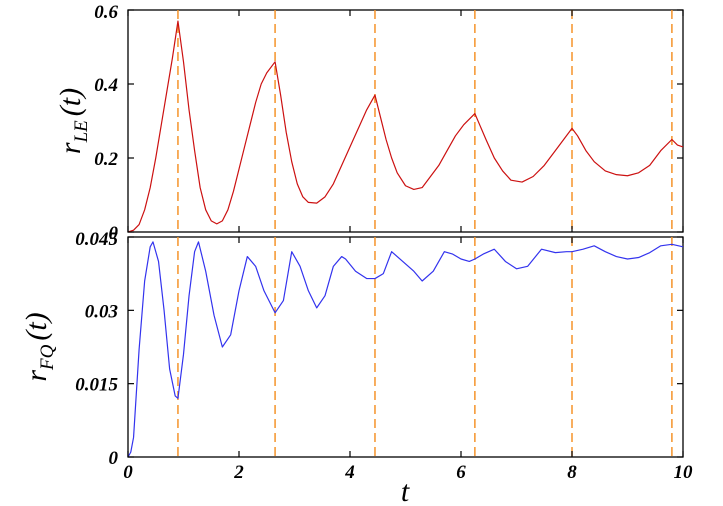 The width and height of the screenshot is (723, 506). Describe the element at coordinates (408, 472) in the screenshot. I see `bottom-xtick-labels: 0 2 4 6 8 10` at that location.